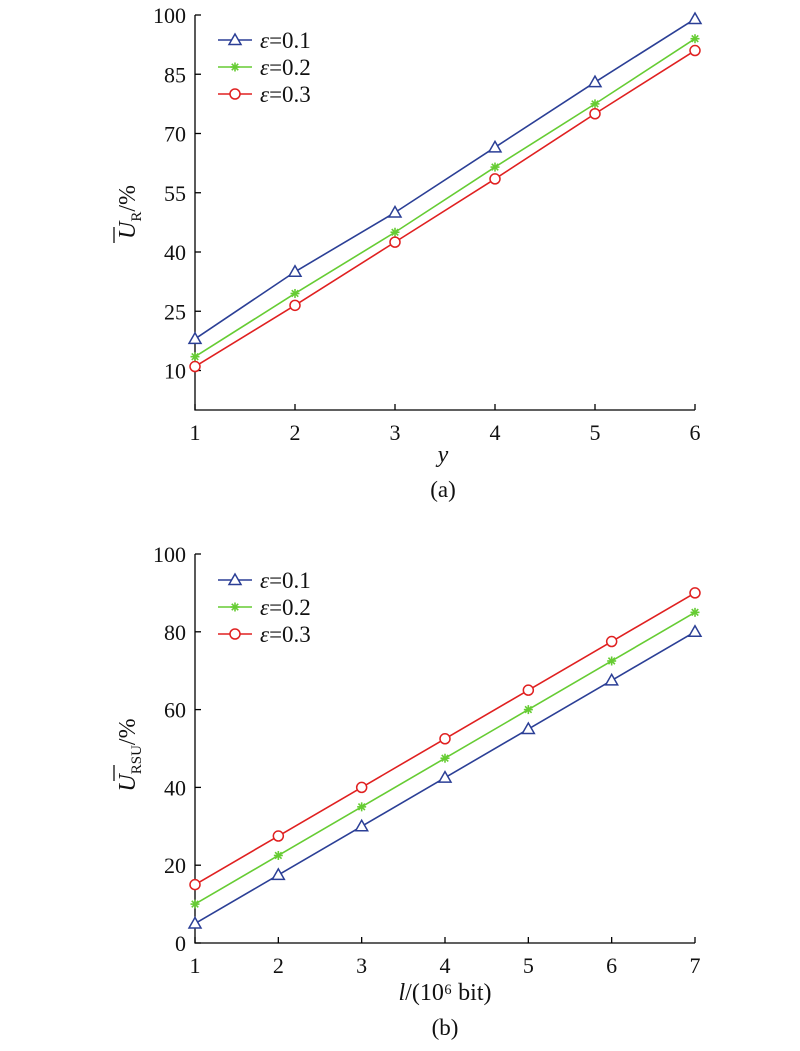  I want to click on x-tick-label-b: 3, so click(361, 965).